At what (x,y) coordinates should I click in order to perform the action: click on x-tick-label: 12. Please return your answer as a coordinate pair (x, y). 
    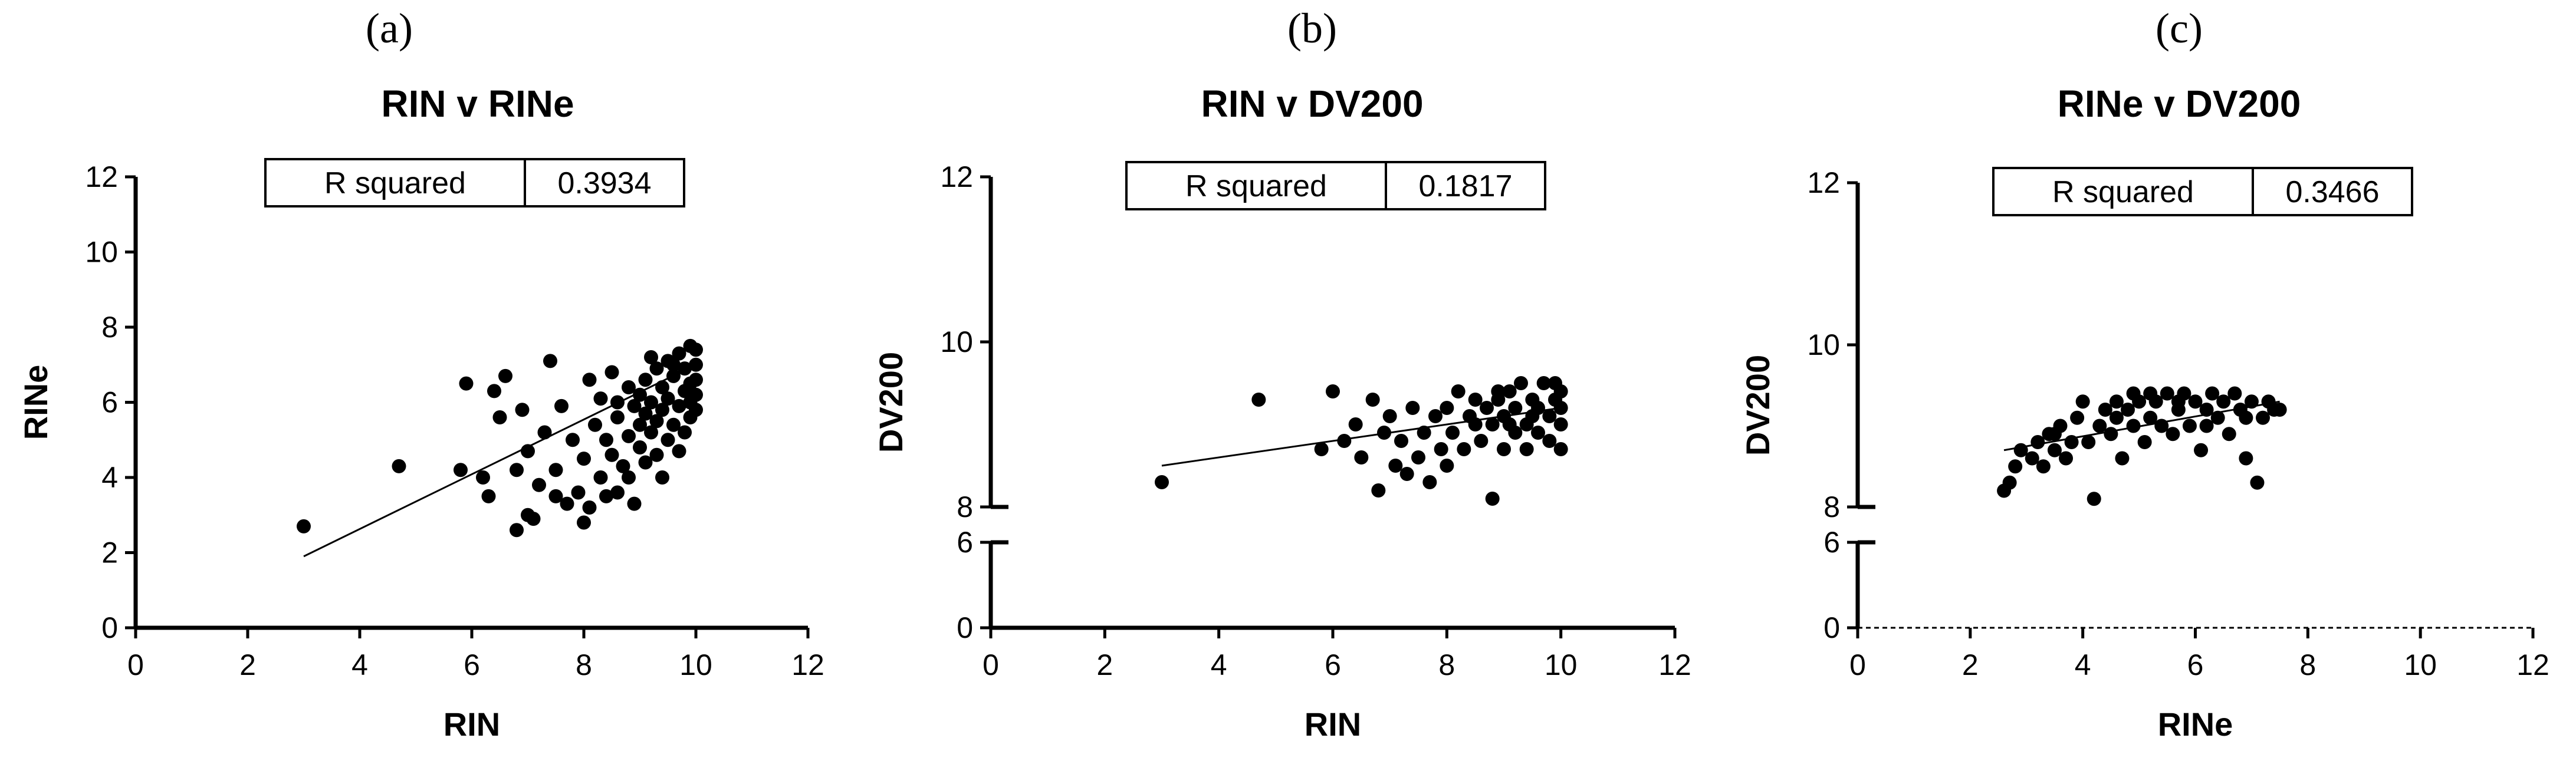
    Looking at the image, I should click on (2533, 665).